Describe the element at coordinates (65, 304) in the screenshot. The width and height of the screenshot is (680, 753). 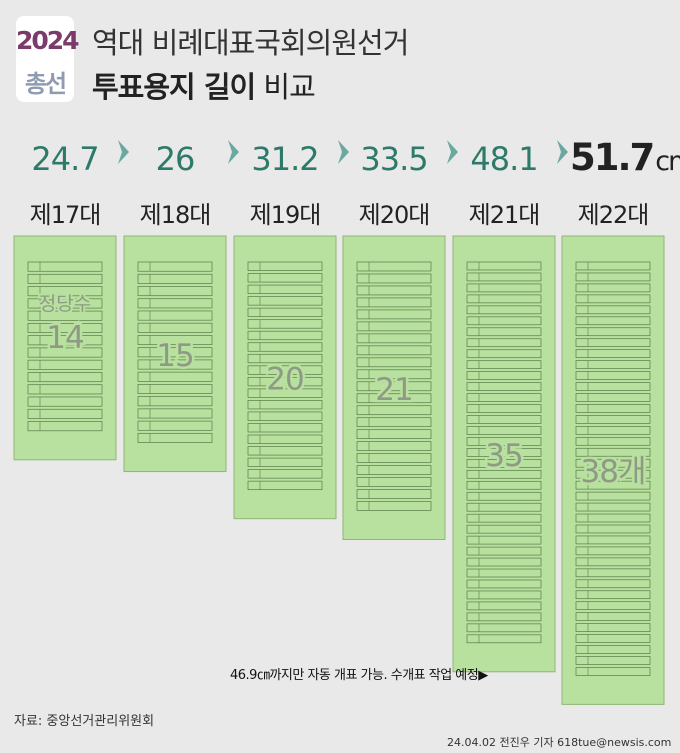
I see `party-count-title: 정당수` at that location.